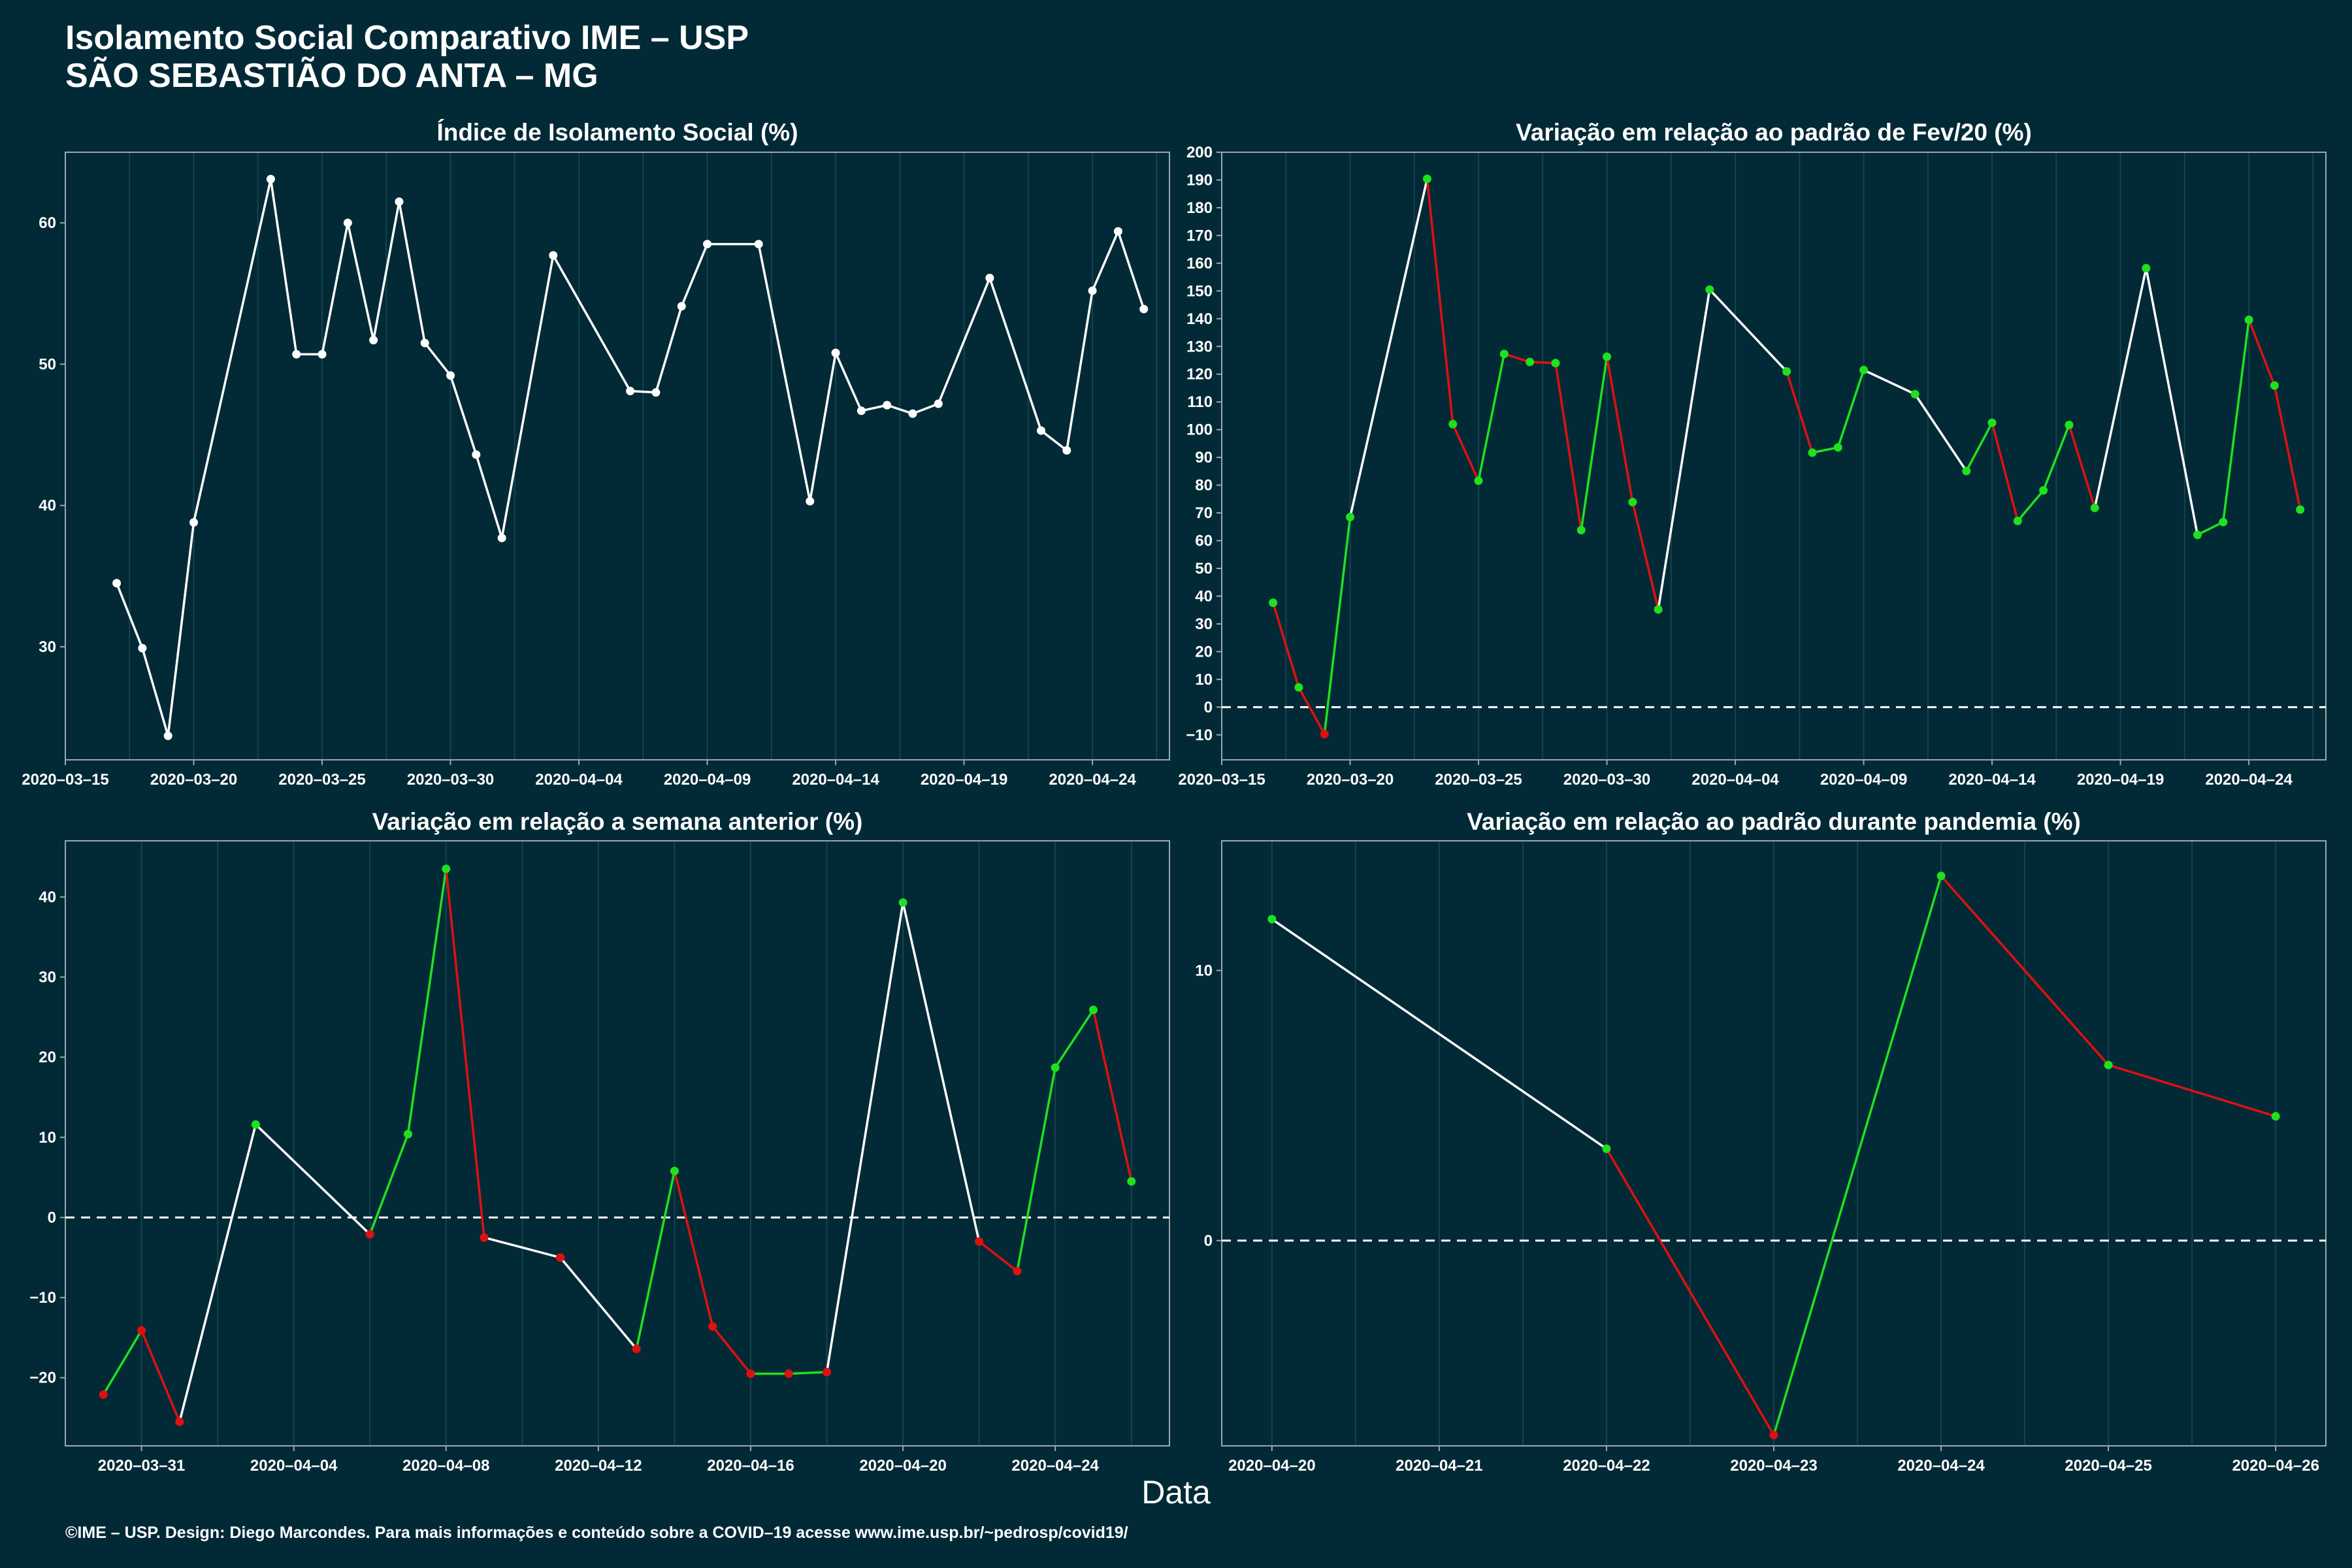 The height and width of the screenshot is (1568, 2352). I want to click on y-tick-label: 180, so click(1199, 208).